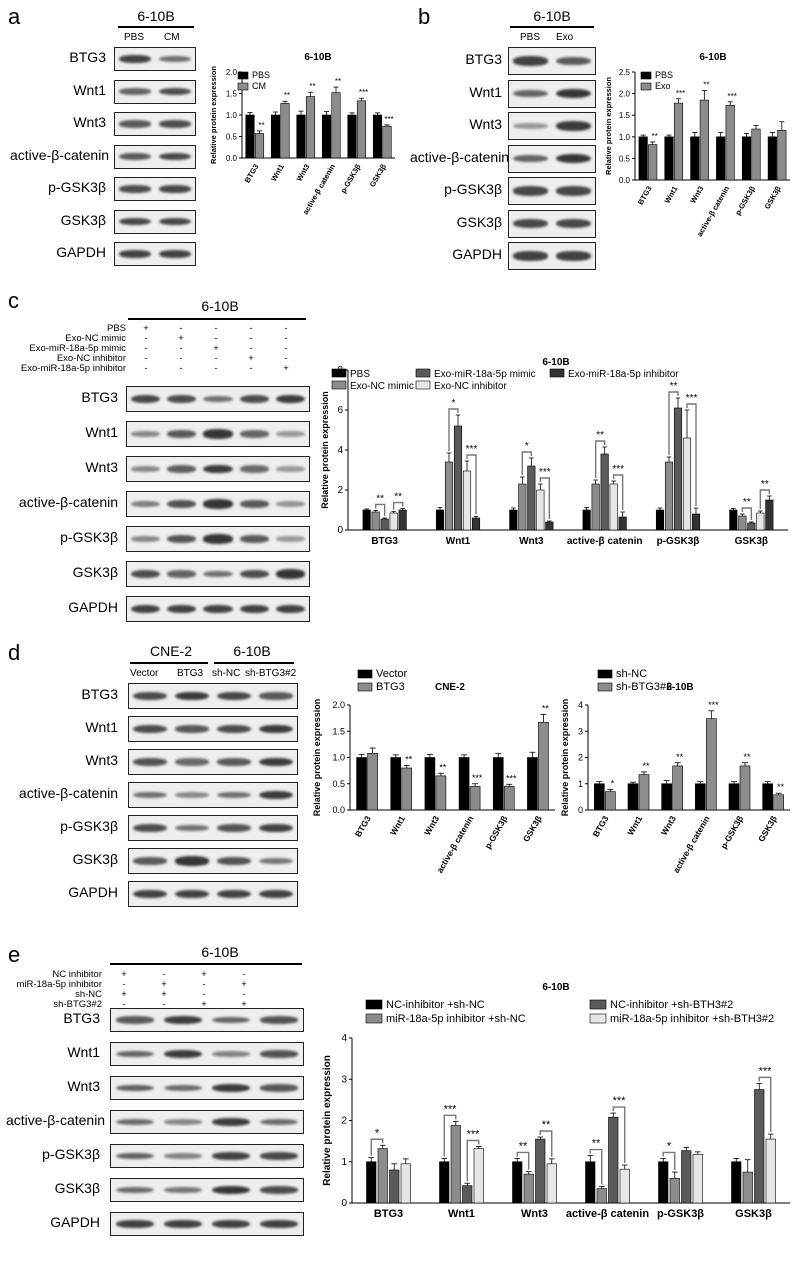 Image resolution: width=800 pixels, height=1266 pixels. I want to click on blot-row-label: GAPDH, so click(477, 254).